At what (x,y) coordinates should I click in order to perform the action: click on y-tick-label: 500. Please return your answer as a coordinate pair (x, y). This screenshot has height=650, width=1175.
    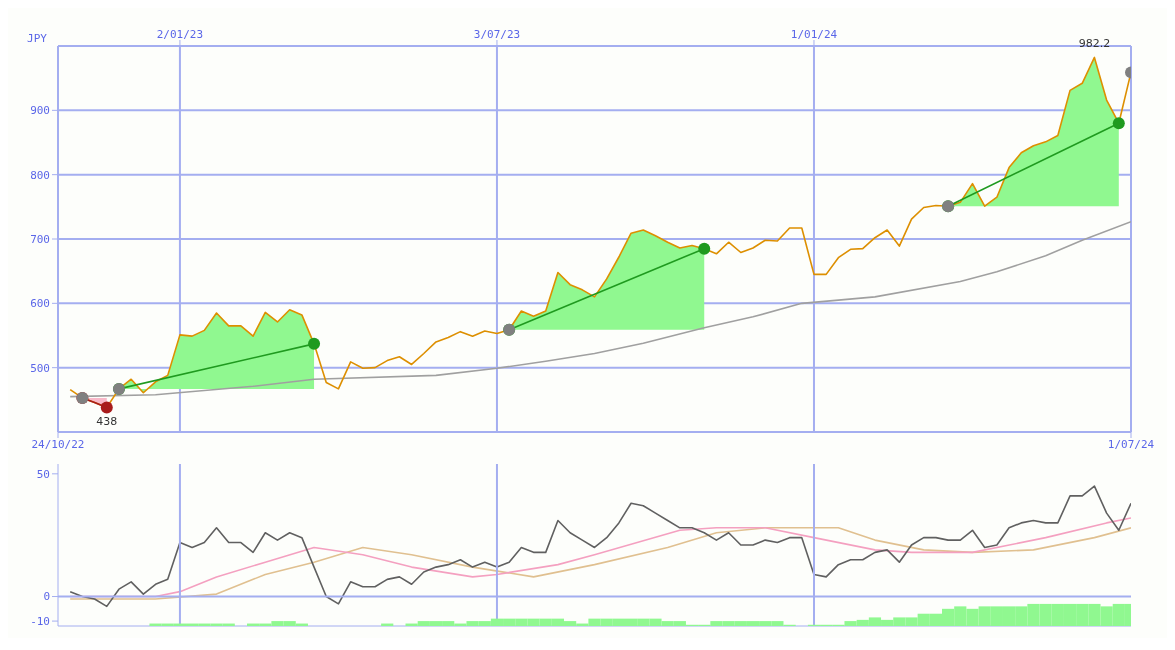
    Looking at the image, I should click on (40, 368).